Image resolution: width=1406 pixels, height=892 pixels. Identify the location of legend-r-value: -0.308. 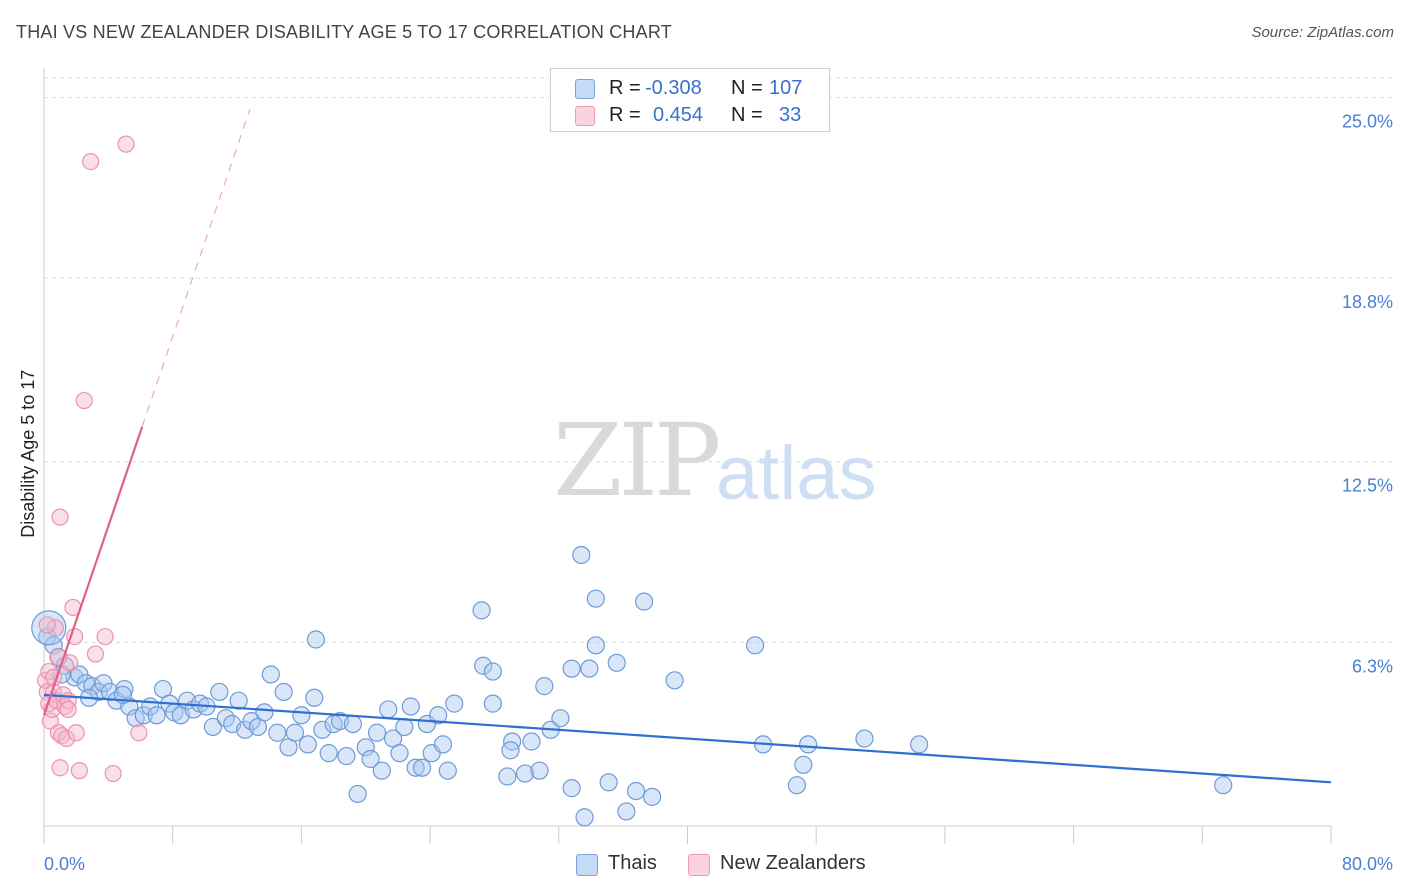
(673, 88).